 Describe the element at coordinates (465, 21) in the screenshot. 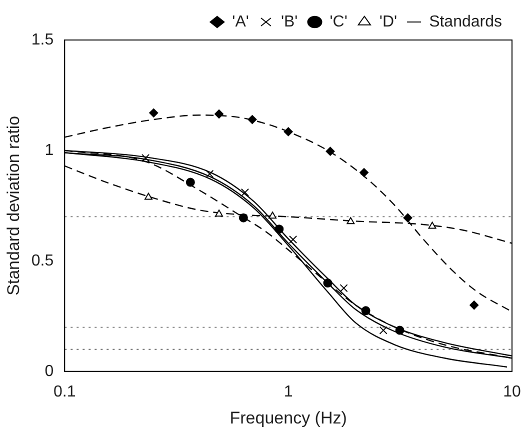

I see `legend-label: Standards` at that location.